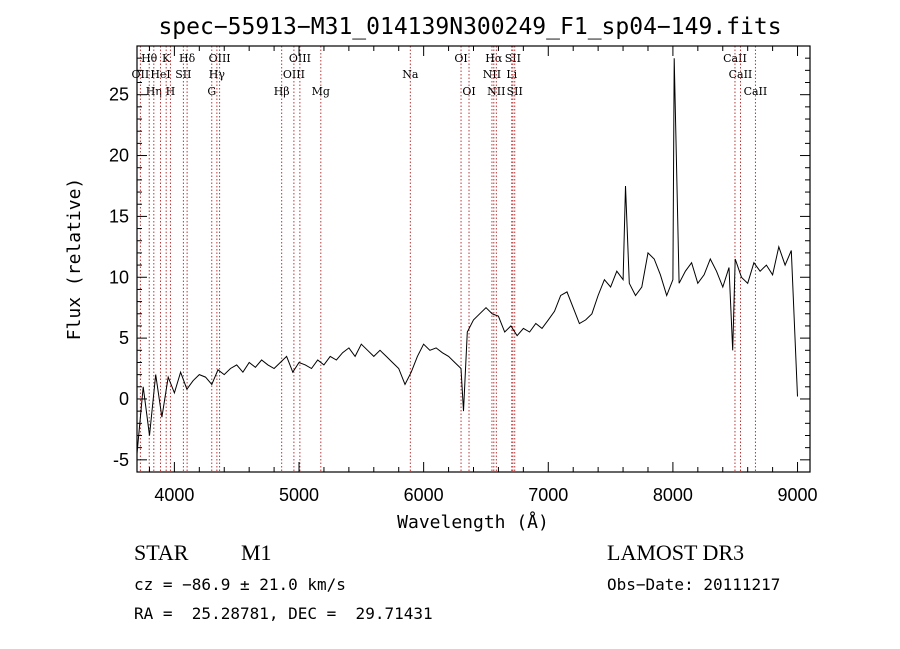 This screenshot has width=900, height=649. What do you see at coordinates (149, 58) in the screenshot?
I see `line-label-0: Hθ` at bounding box center [149, 58].